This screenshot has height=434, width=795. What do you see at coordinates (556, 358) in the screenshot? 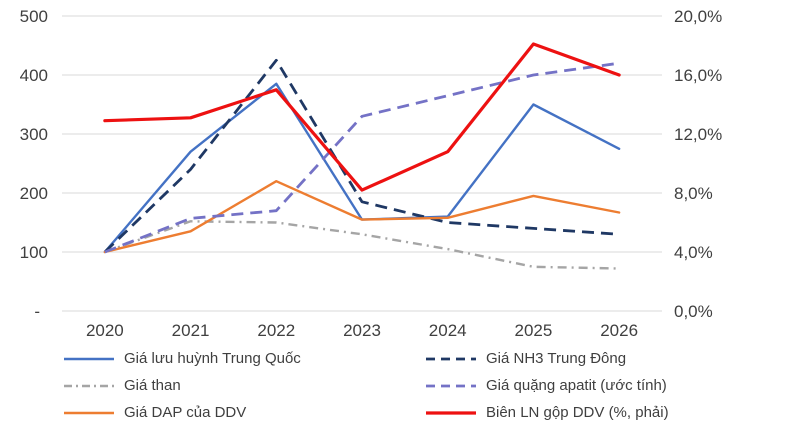
I see `legend-label: Giá NH3 Trung Đông` at bounding box center [556, 358].